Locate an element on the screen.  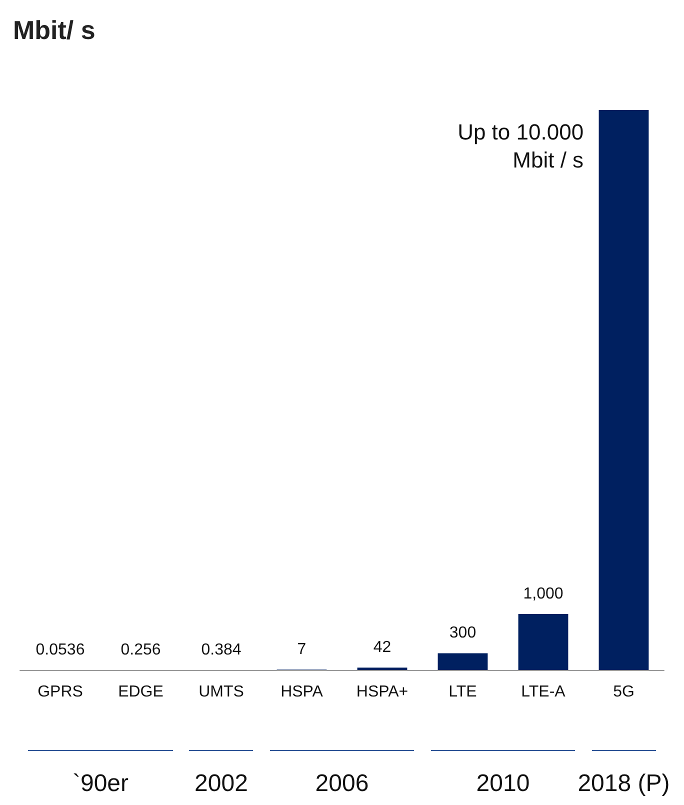
x-tick-label: LTE-A is located at coordinates (543, 692).